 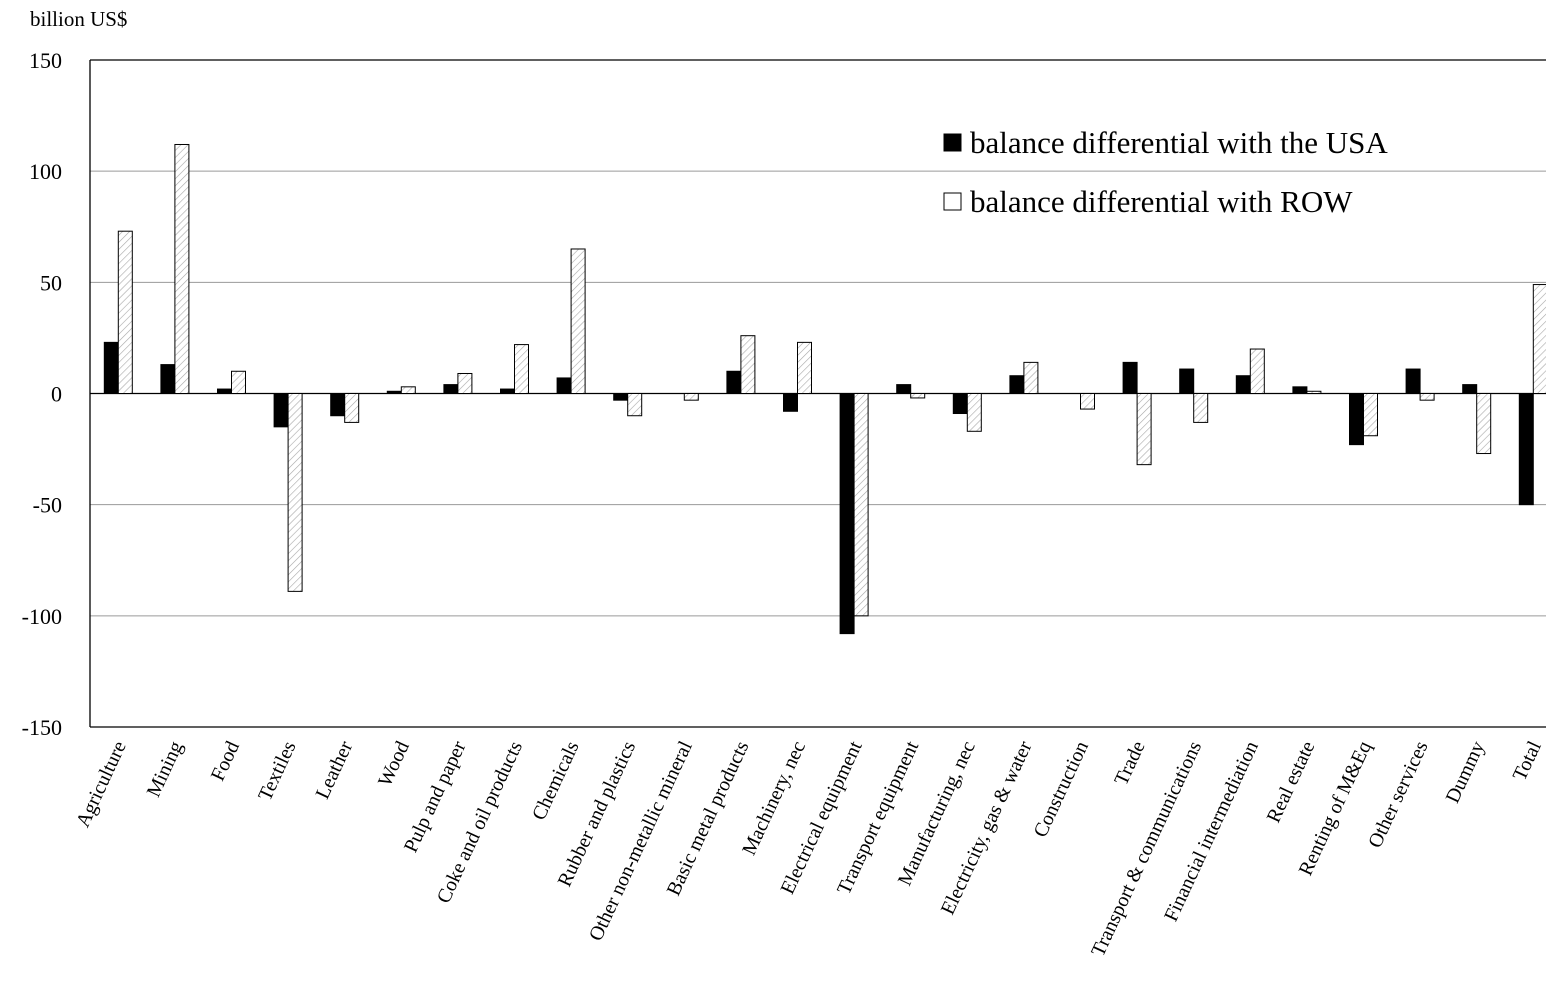 I want to click on legend-label-usa: balance differential with the USA, so click(x=1179, y=142).